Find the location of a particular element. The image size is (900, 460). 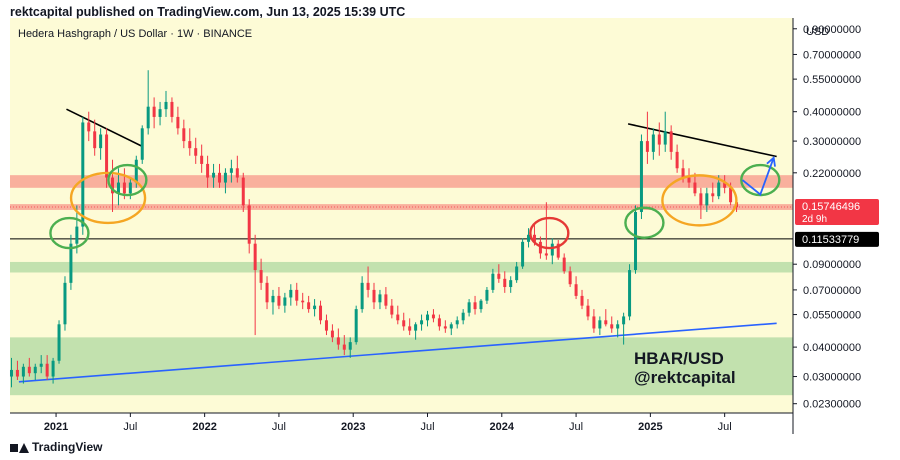

x-tick-label-6: 2024 is located at coordinates (502, 427).